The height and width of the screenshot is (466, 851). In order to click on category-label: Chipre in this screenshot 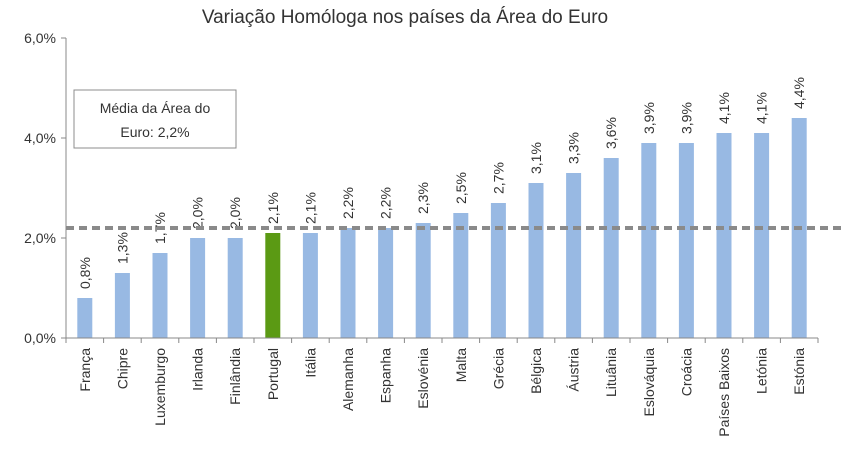, I will do `click(122, 368)`.